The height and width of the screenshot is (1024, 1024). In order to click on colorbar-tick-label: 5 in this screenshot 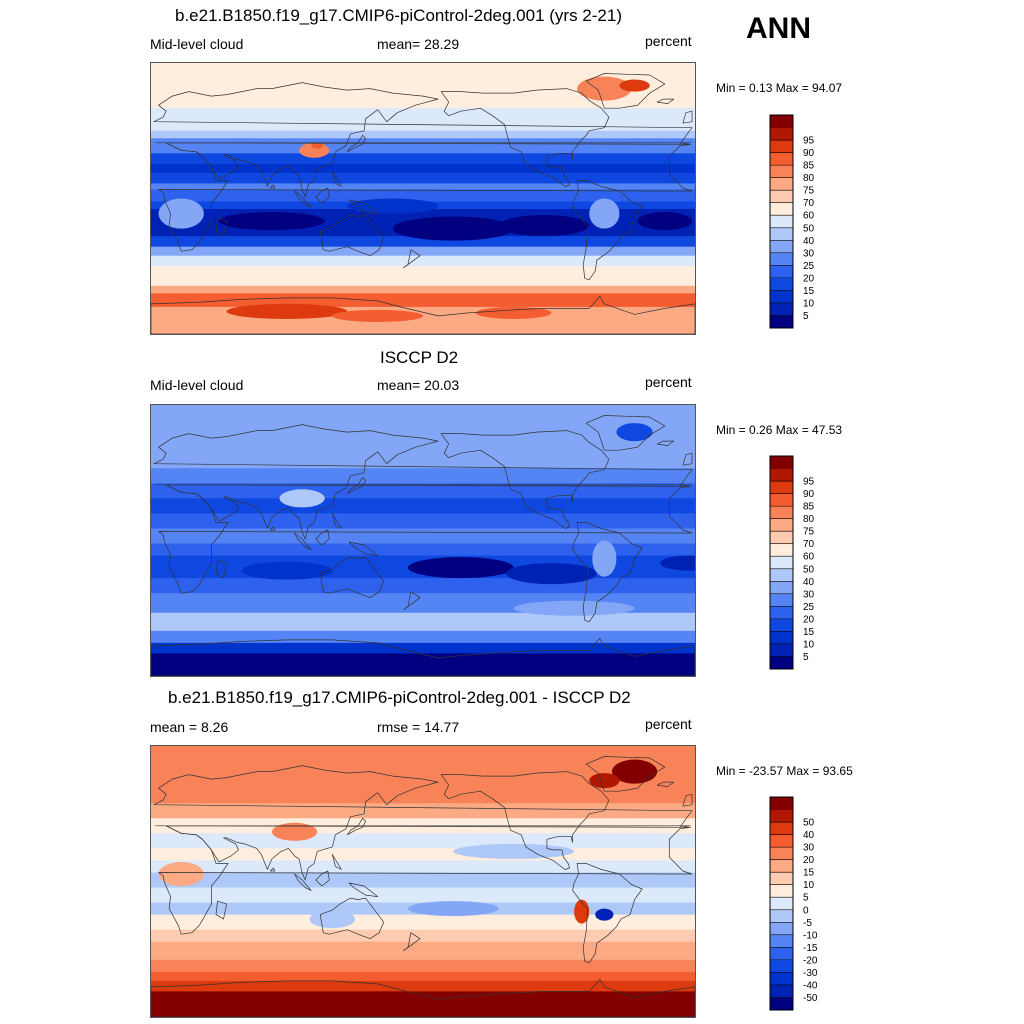, I will do `click(806, 657)`.